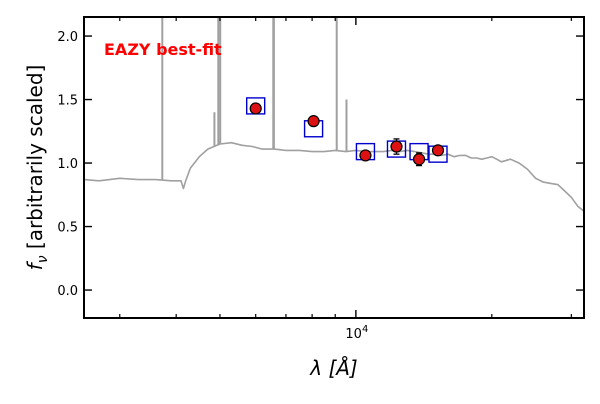 Image resolution: width=600 pixels, height=404 pixels. What do you see at coordinates (163, 49) in the screenshot?
I see `eazy-bestfit-annotation: EAZY best-fit` at bounding box center [163, 49].